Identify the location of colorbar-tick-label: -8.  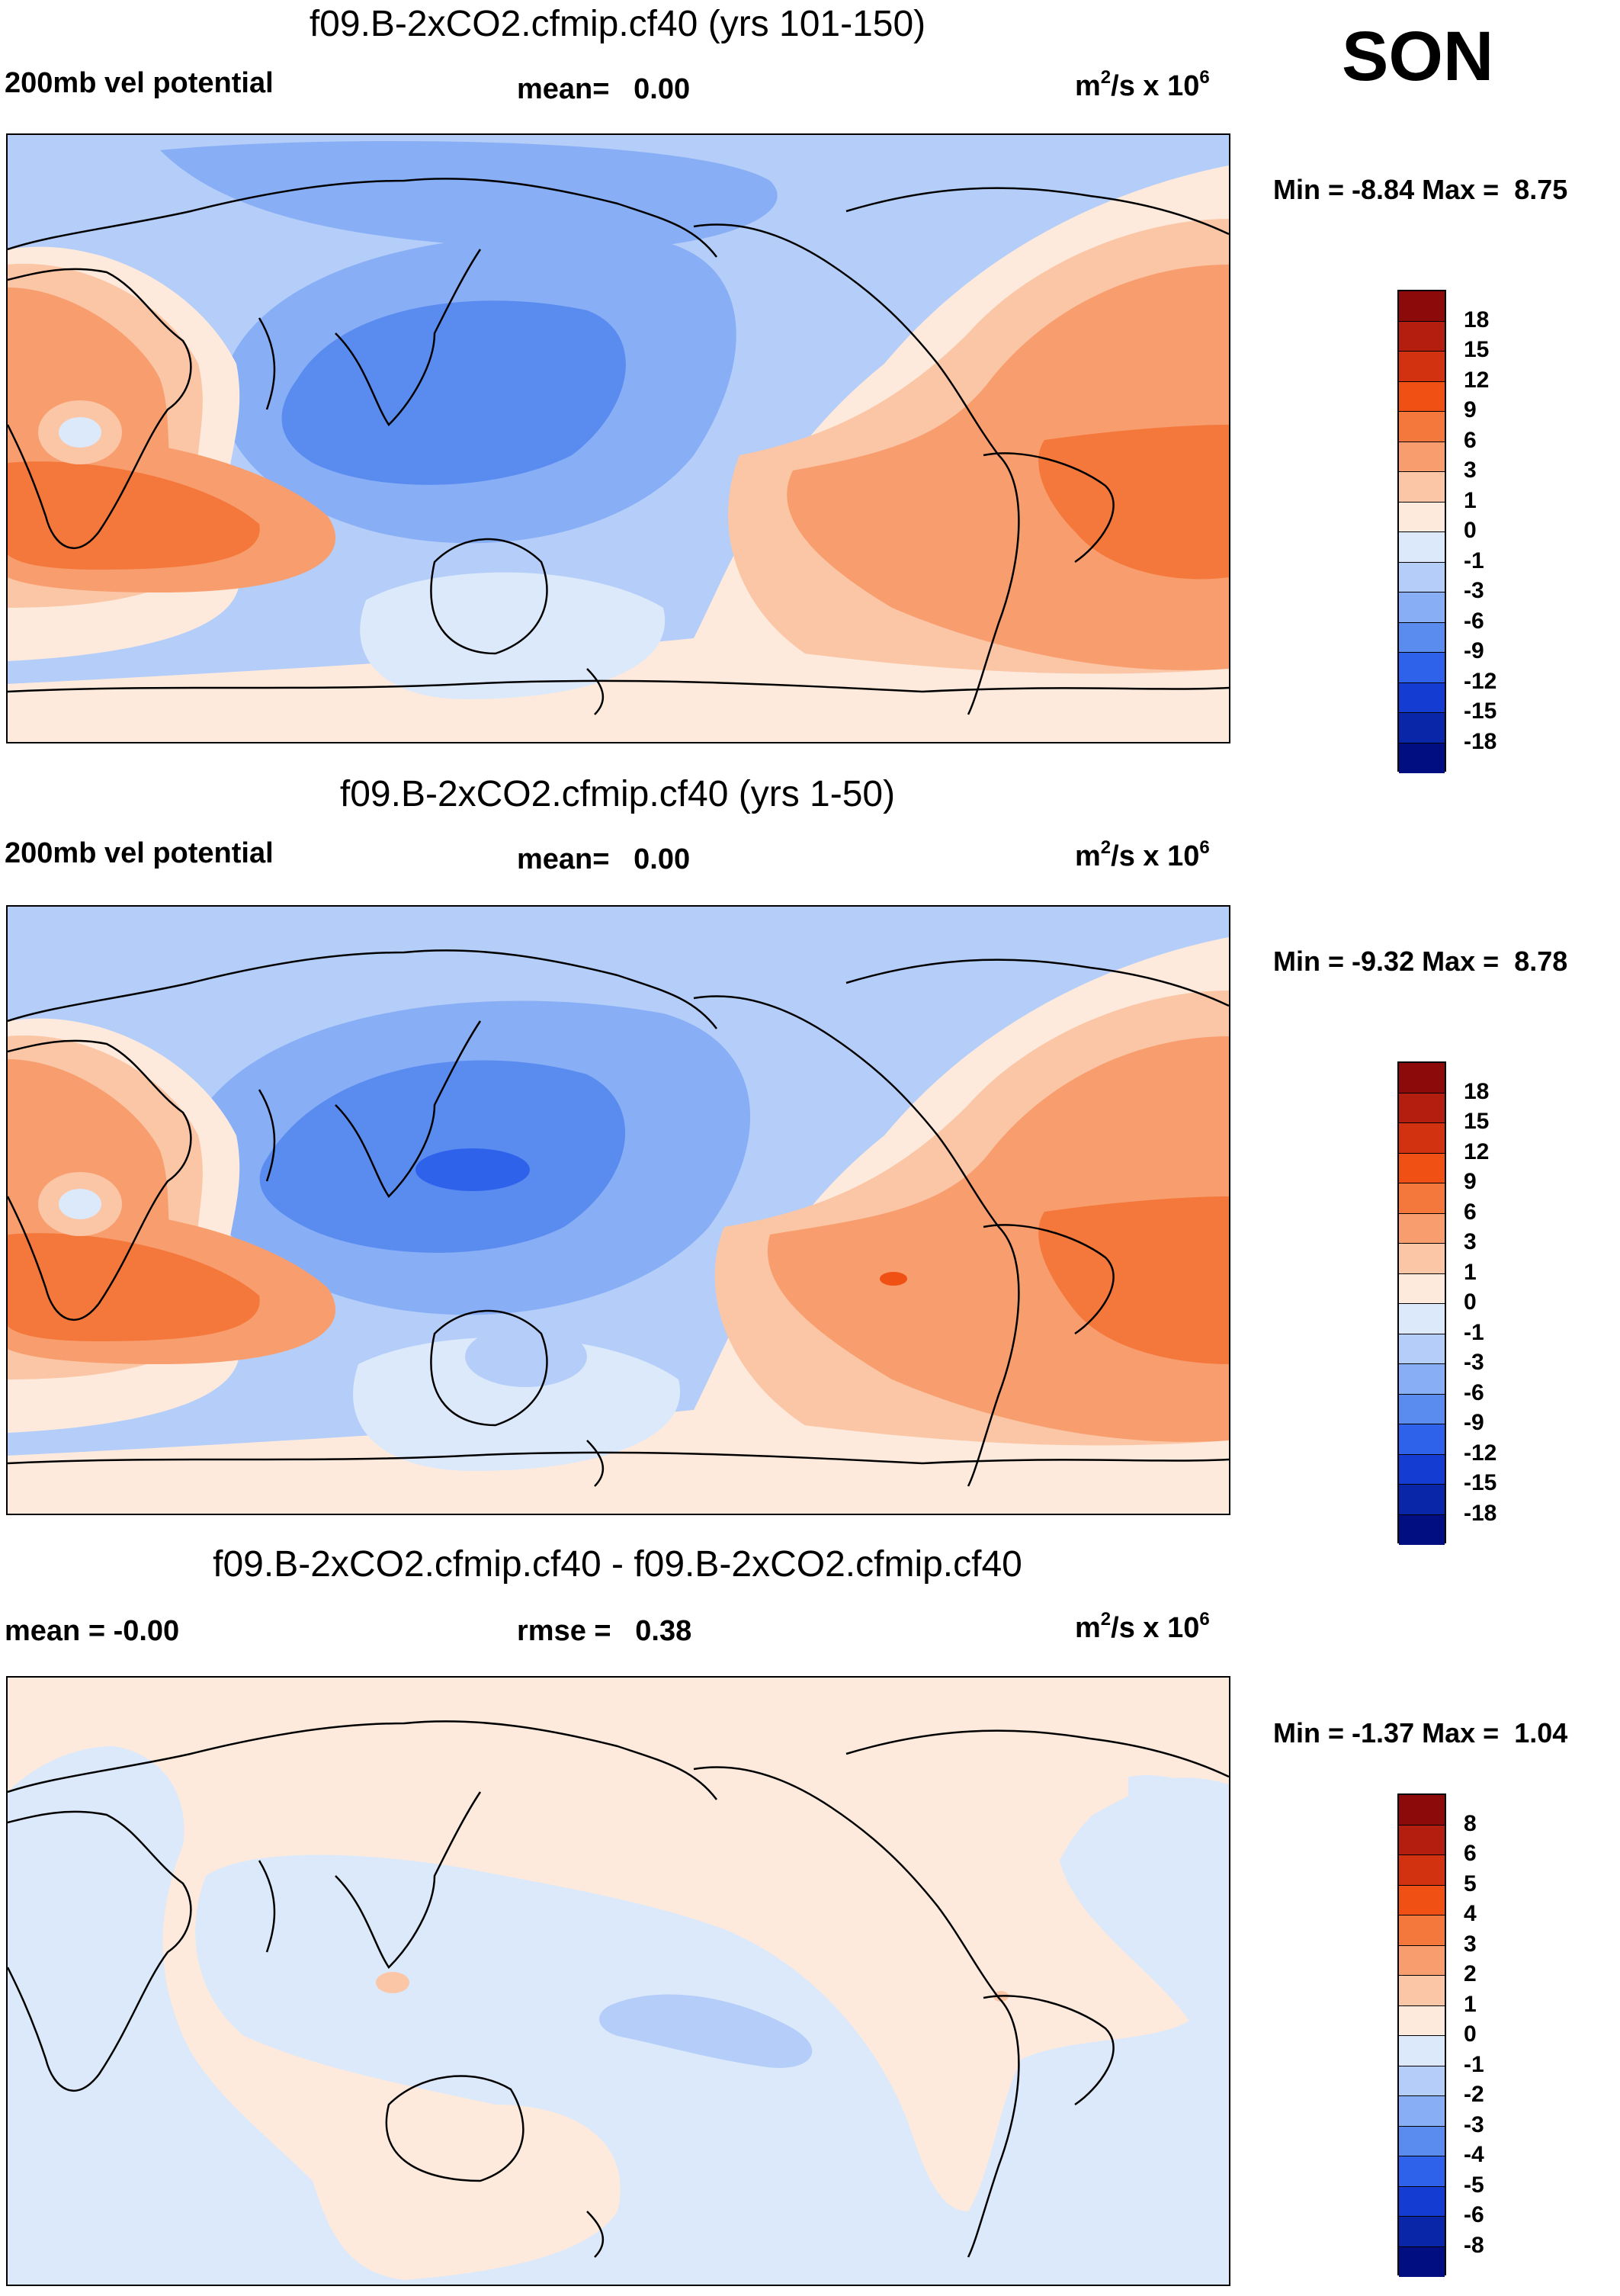
(1474, 2245).